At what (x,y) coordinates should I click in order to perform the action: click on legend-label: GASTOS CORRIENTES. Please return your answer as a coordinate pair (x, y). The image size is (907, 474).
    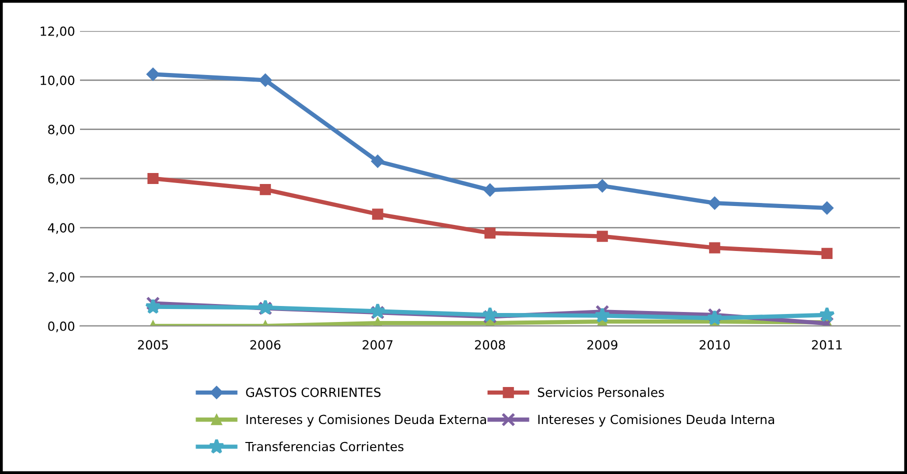
    Looking at the image, I should click on (313, 393).